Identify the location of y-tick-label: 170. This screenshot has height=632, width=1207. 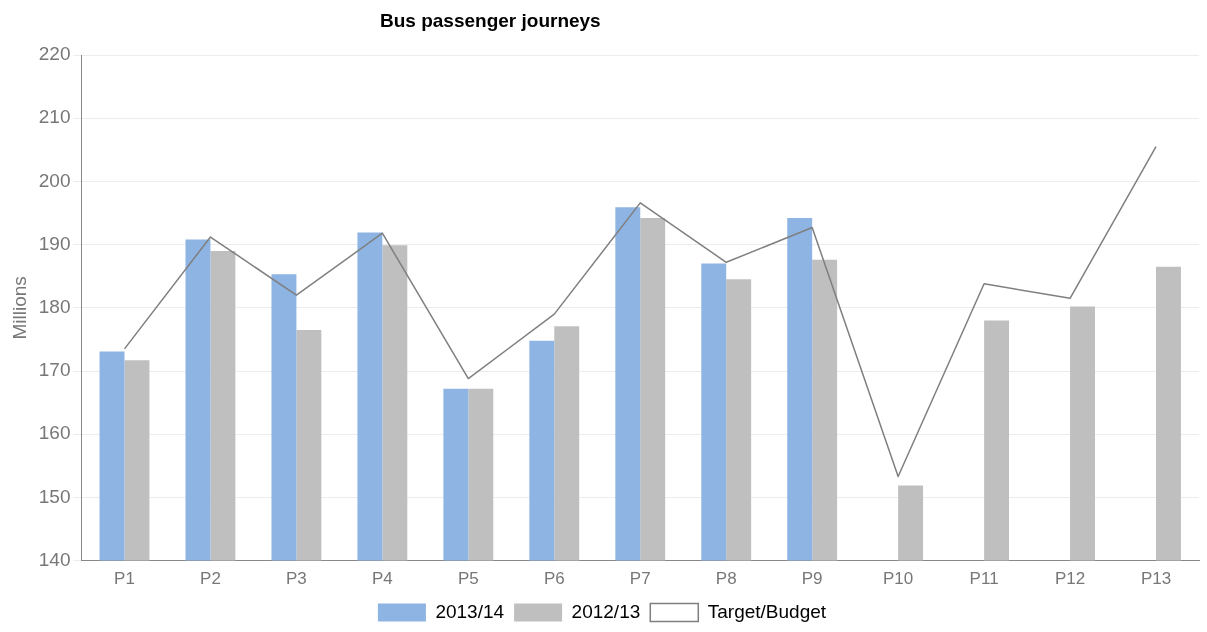
(54, 370).